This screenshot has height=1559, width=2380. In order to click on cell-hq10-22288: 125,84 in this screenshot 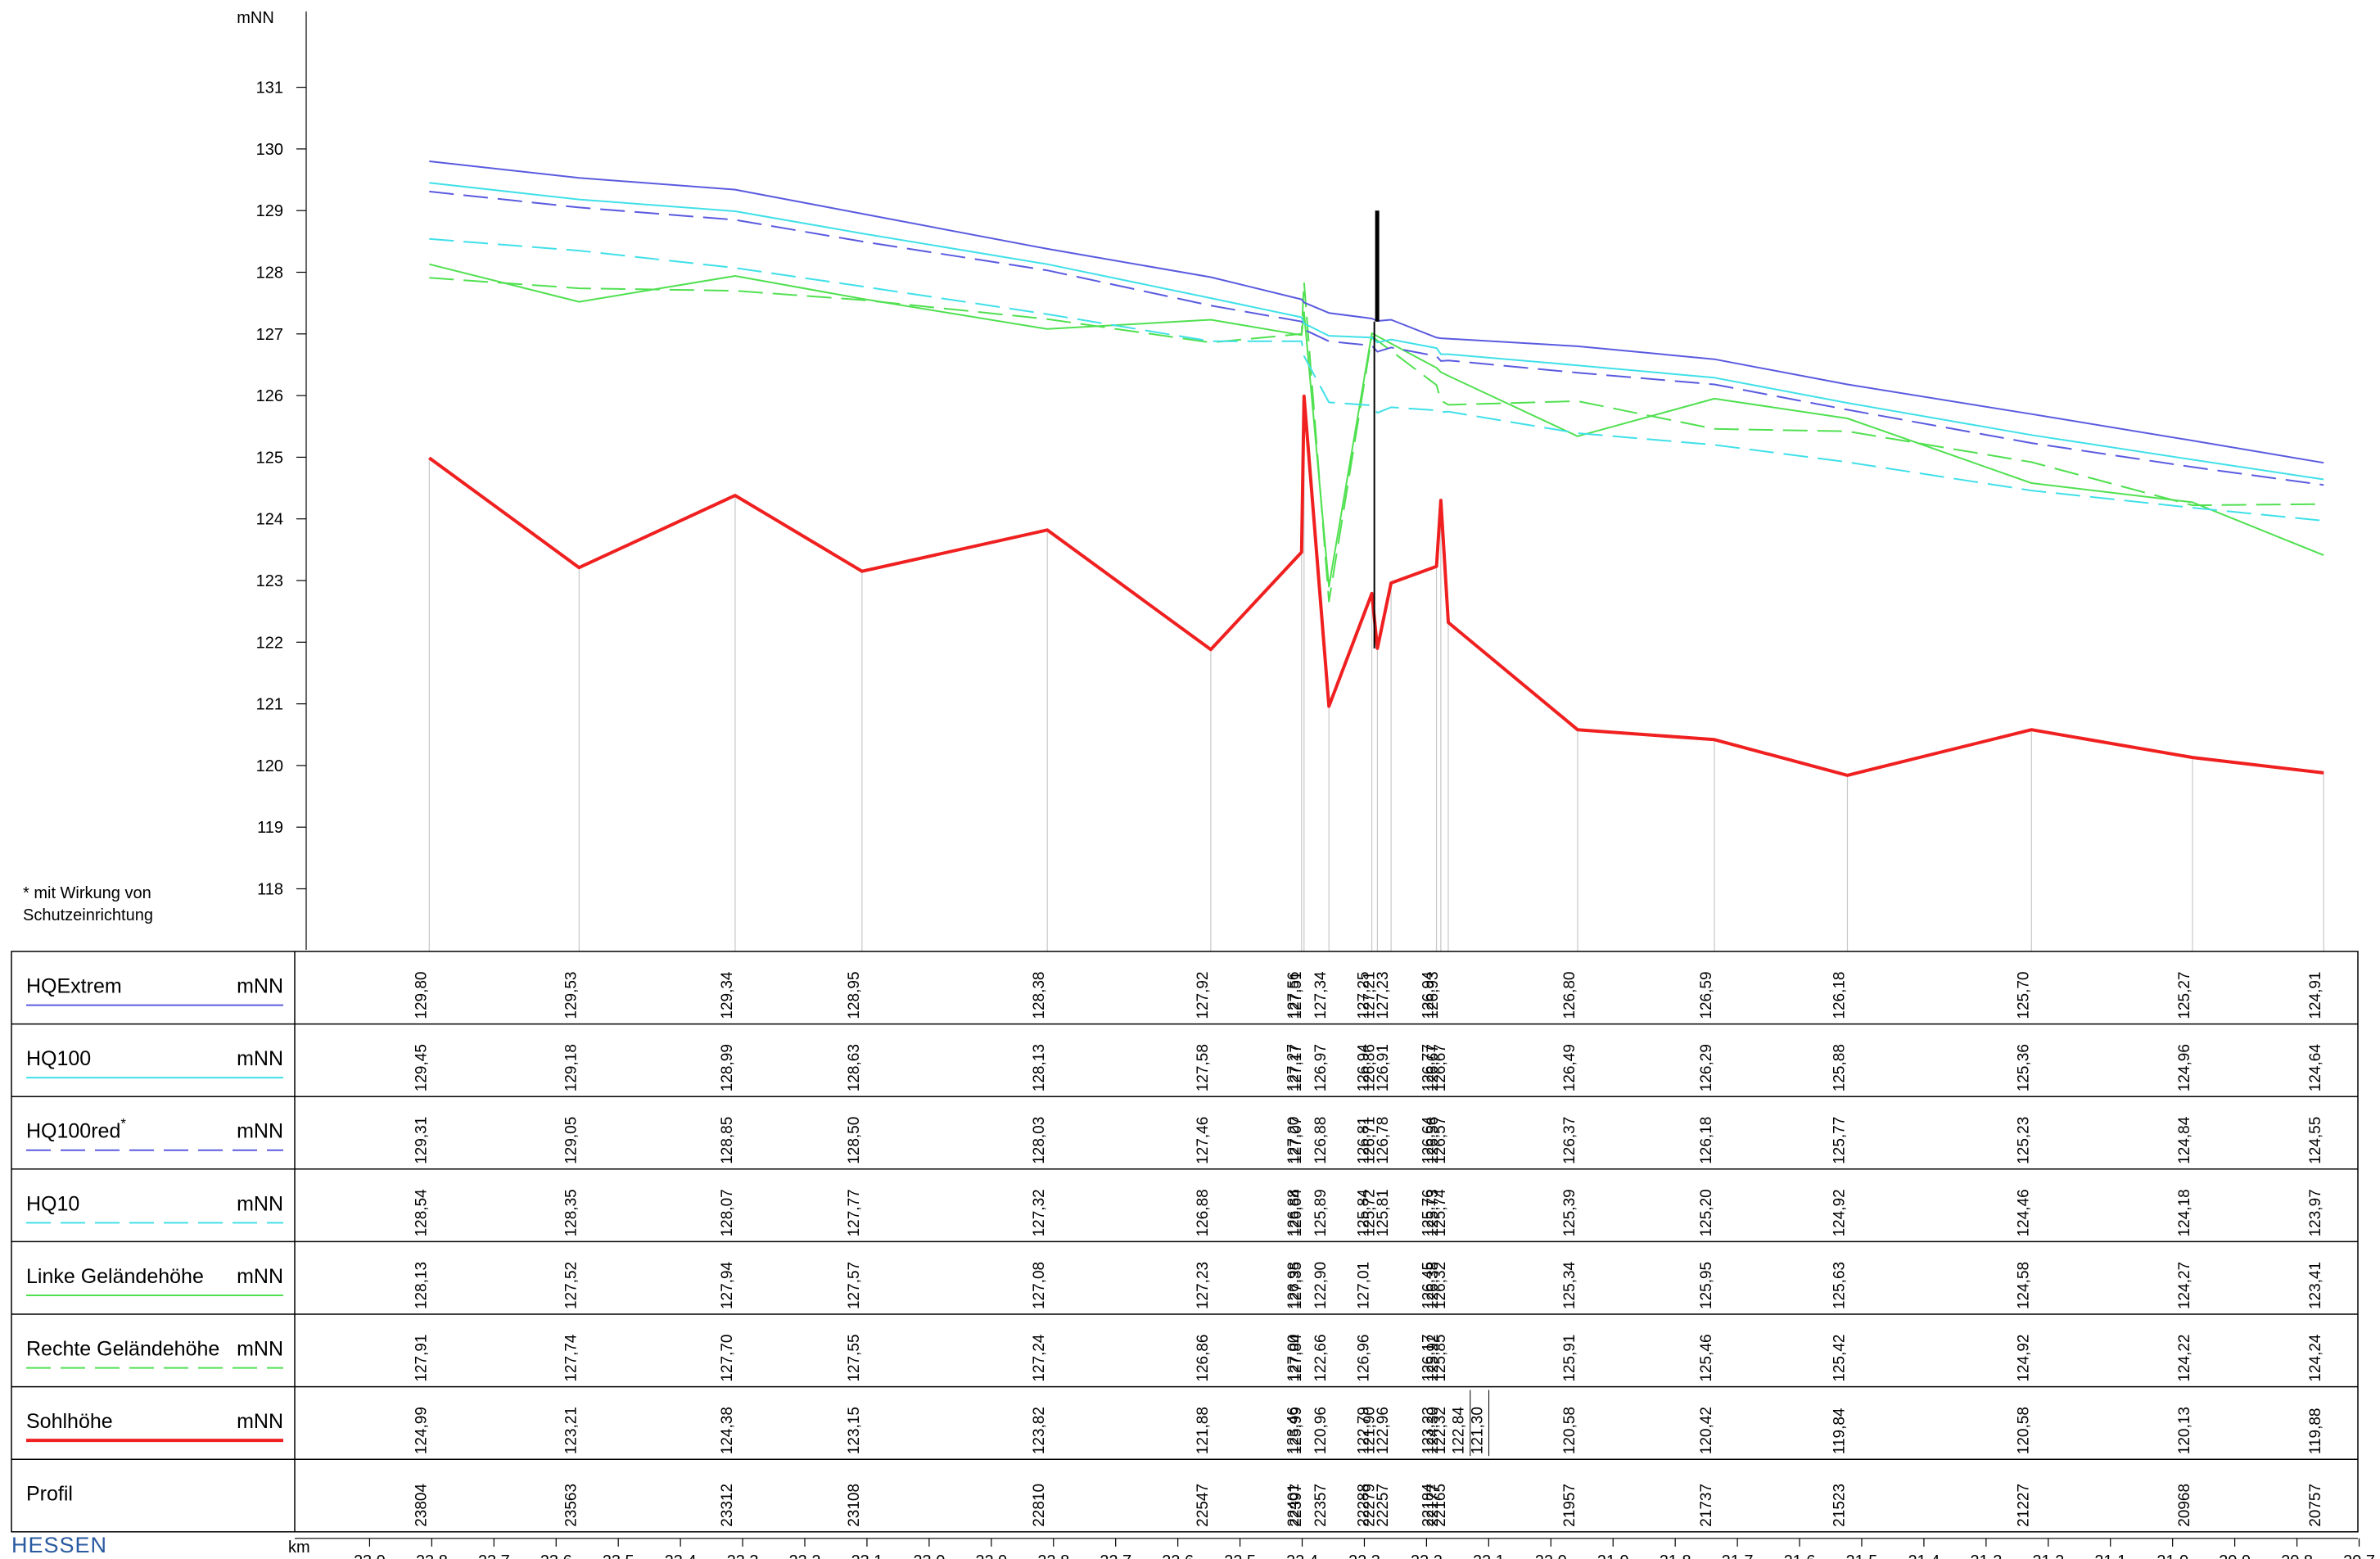, I will do `click(1365, 1213)`.